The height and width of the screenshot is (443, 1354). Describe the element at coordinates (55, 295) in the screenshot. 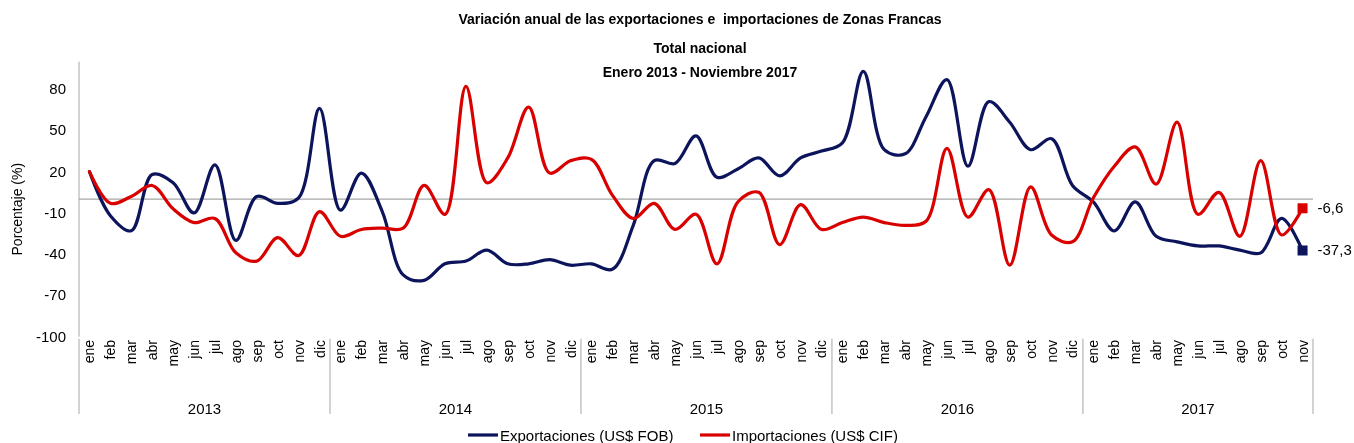

I see `y-tick-label: -70` at that location.